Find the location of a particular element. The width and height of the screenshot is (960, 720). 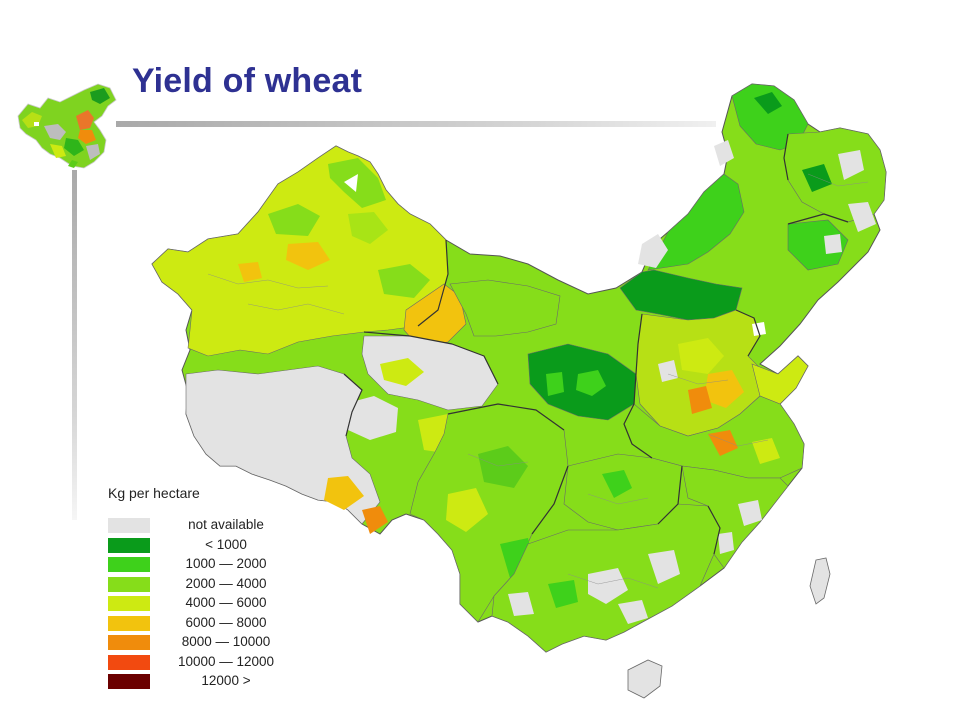

legend-label: 8000 — 10000 is located at coordinates (226, 641).